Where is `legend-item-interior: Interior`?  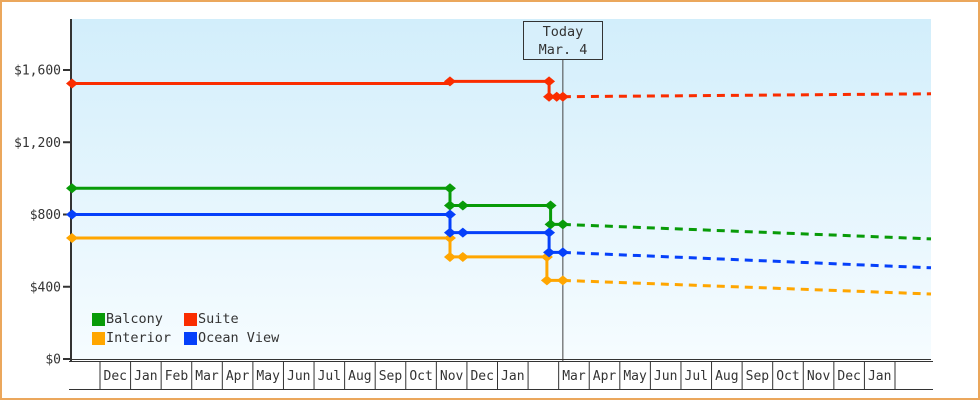
legend-item-interior: Interior is located at coordinates (138, 338).